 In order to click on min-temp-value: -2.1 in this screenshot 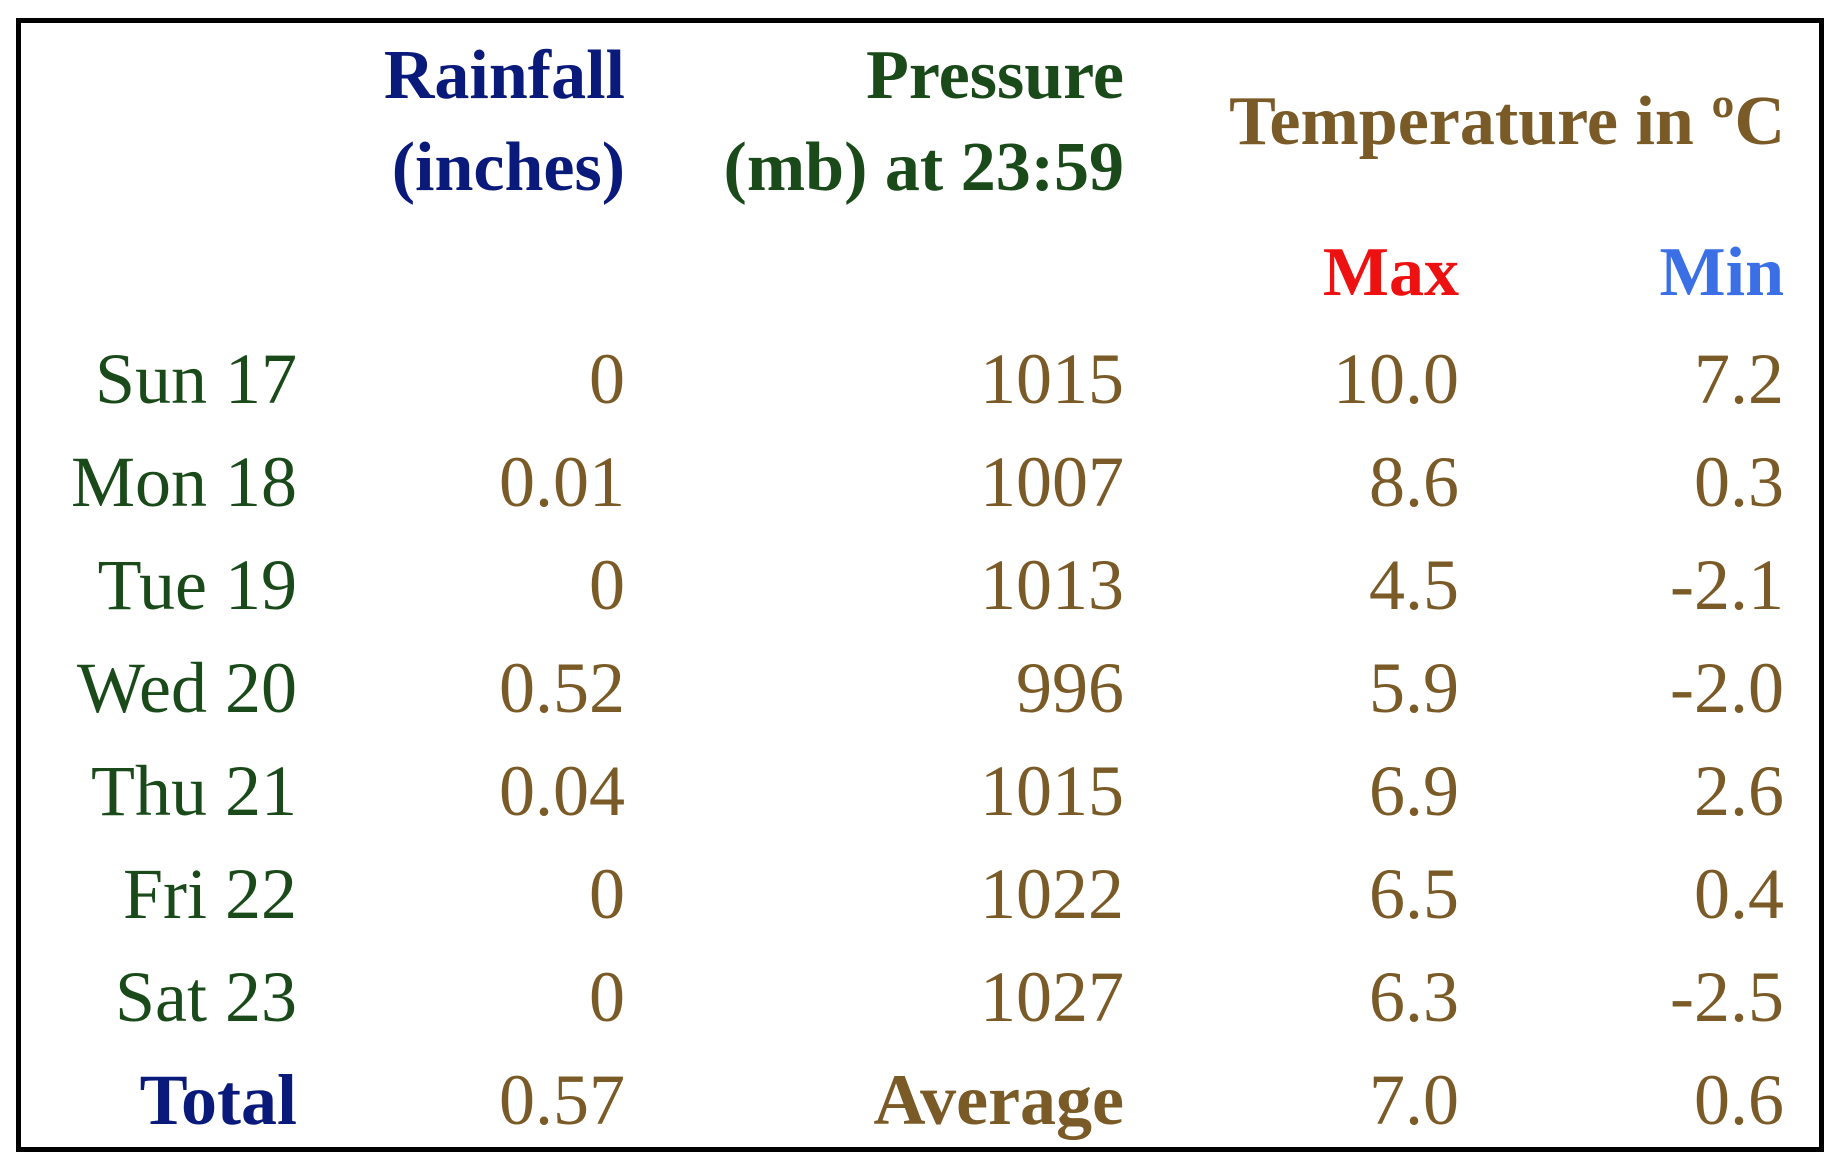, I will do `click(1727, 585)`.